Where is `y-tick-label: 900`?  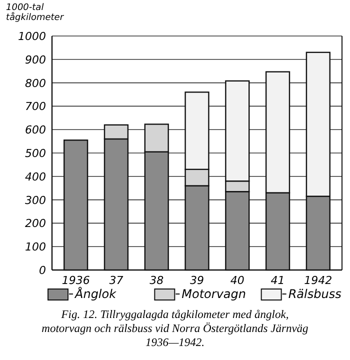
y-tick-label: 900 is located at coordinates (35, 59).